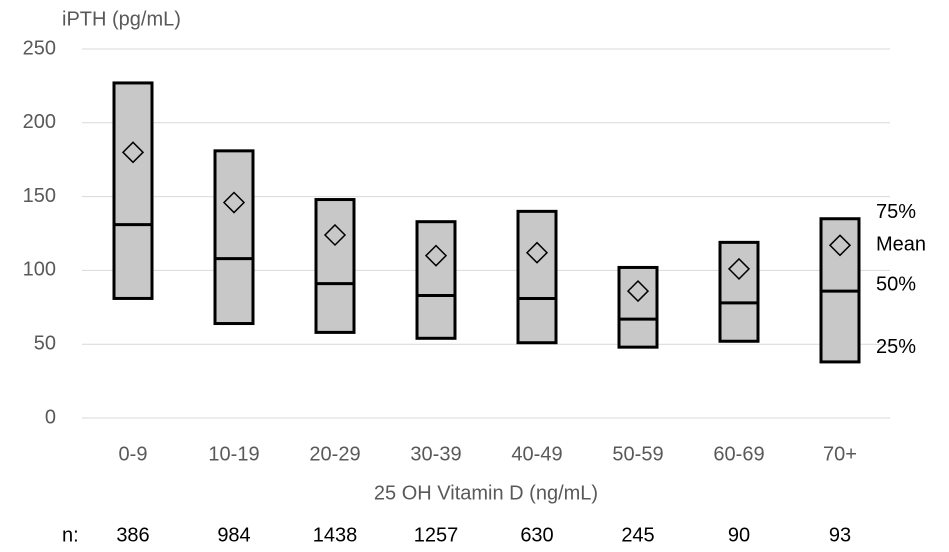  Describe the element at coordinates (132, 535) in the screenshot. I see `n-value: 386` at that location.